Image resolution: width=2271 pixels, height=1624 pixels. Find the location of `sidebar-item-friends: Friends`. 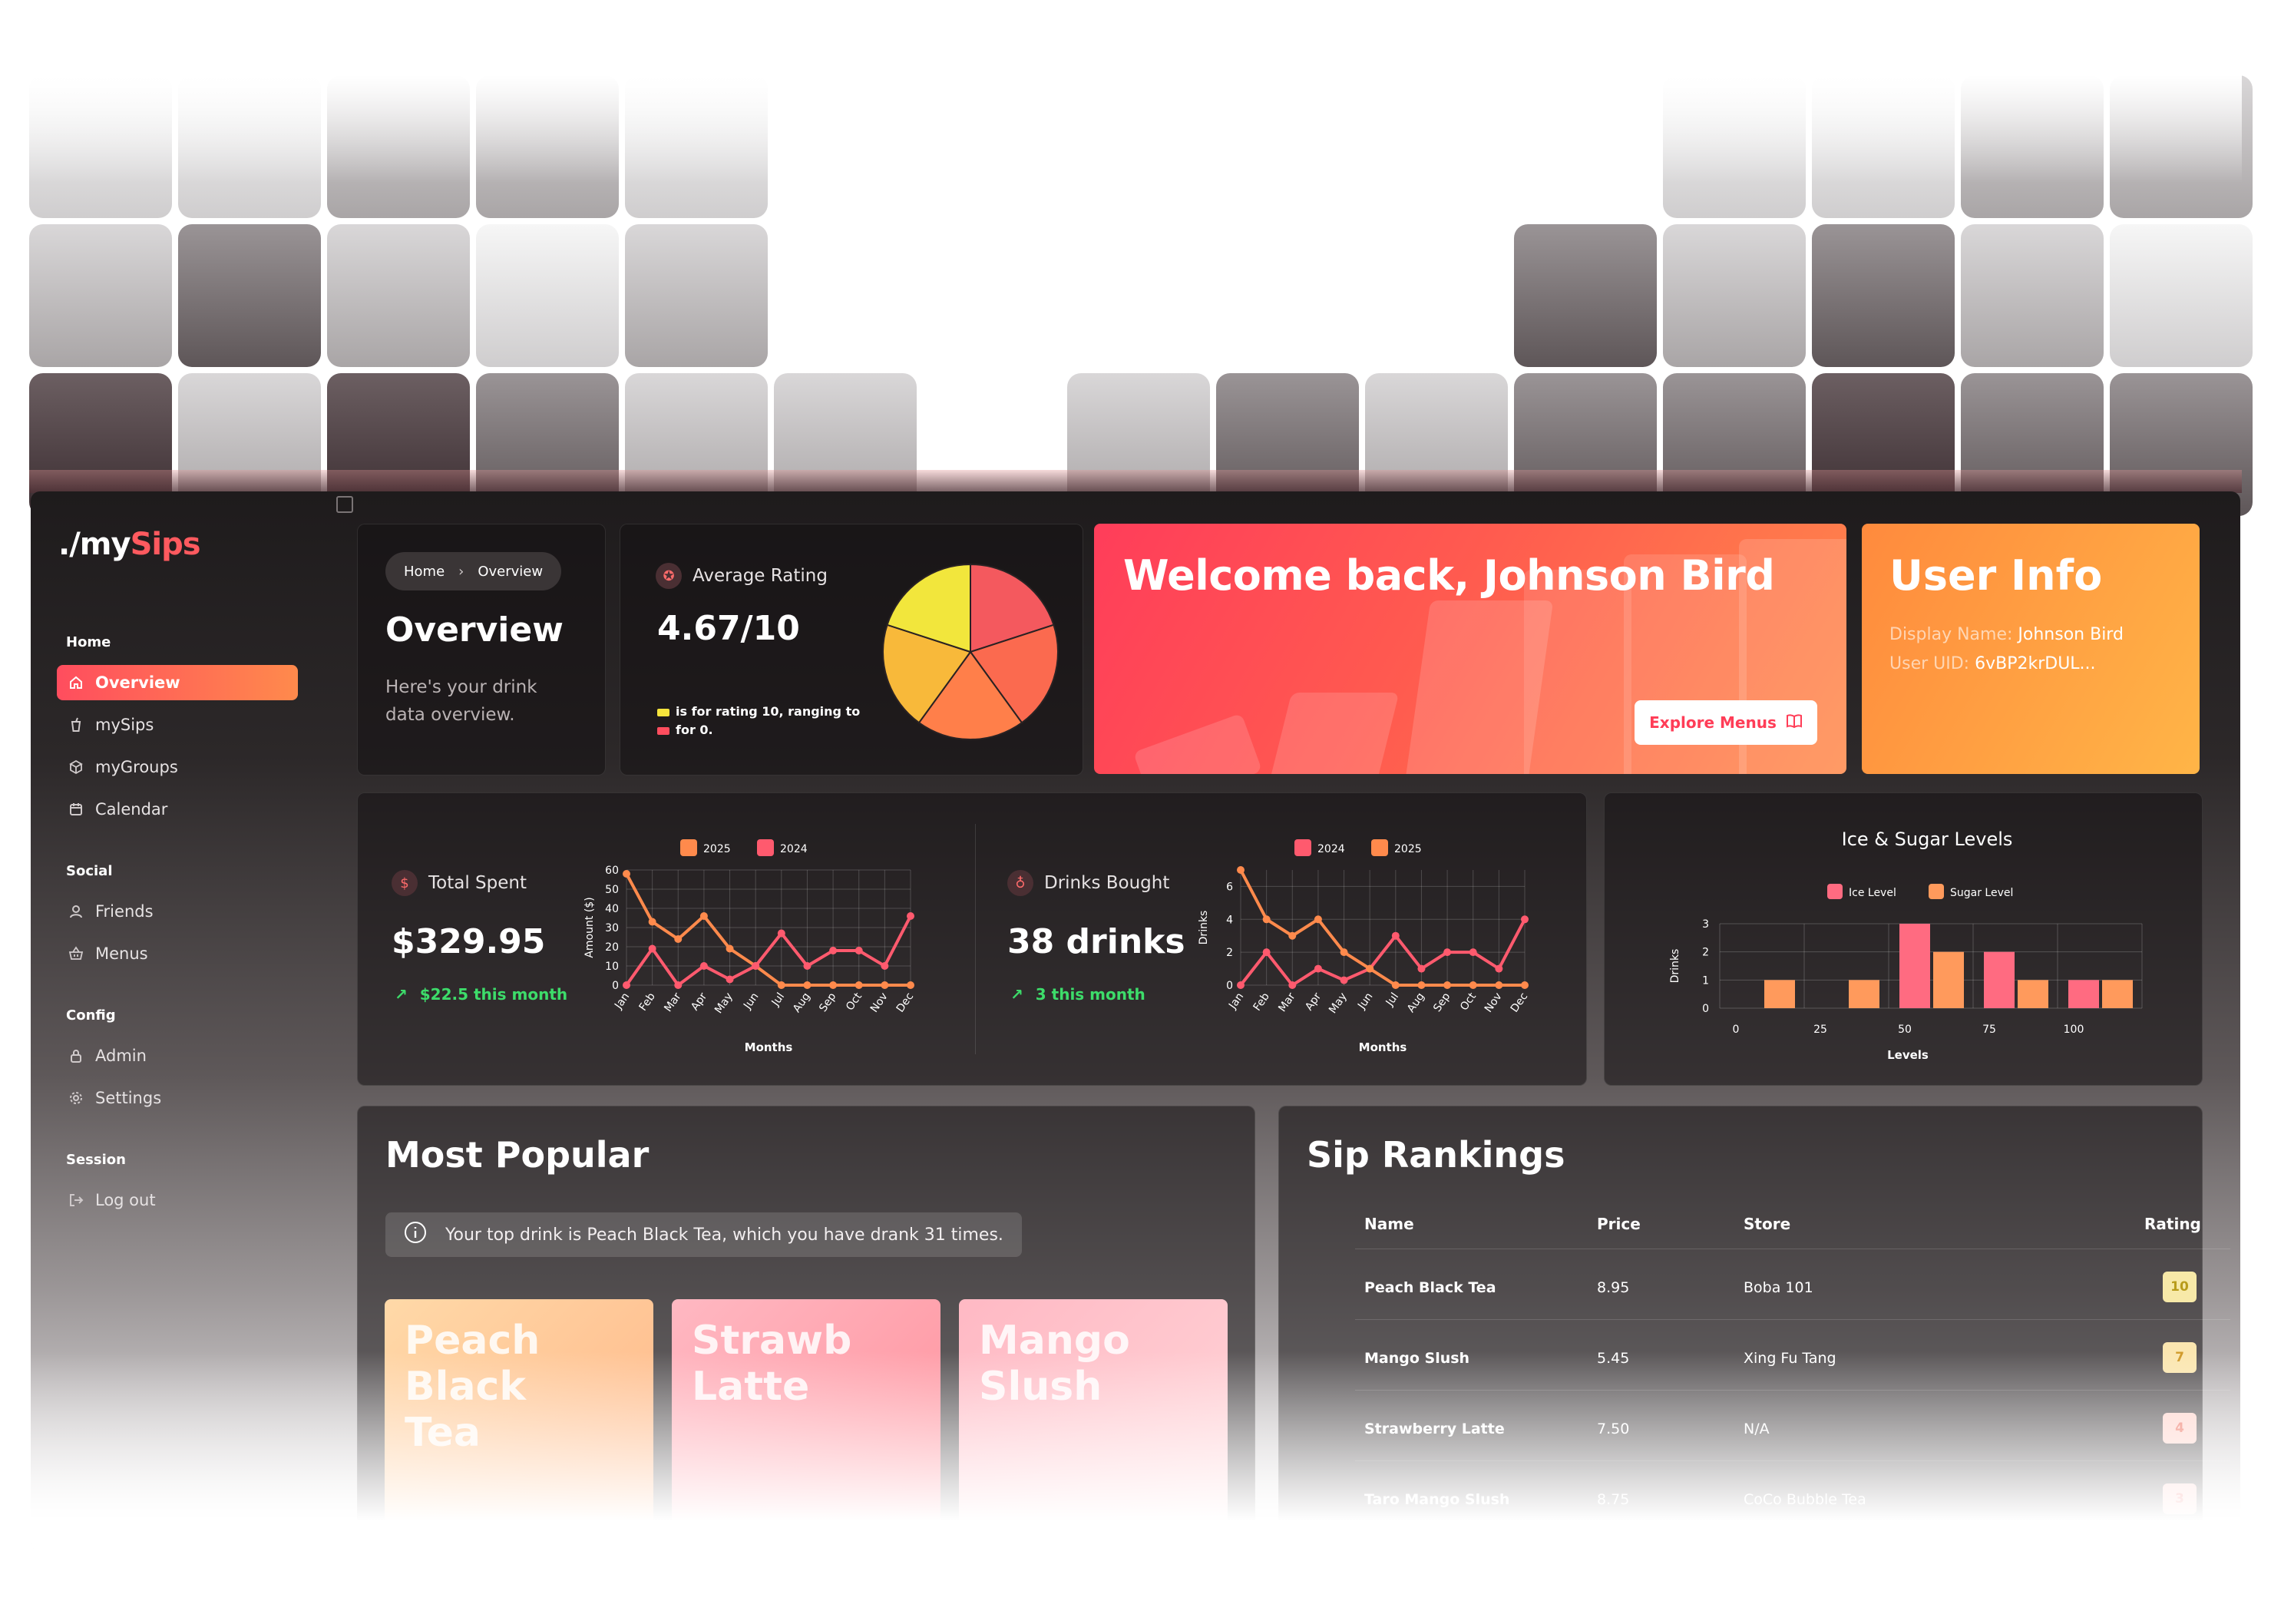

sidebar-item-friends: Friends is located at coordinates (177, 911).